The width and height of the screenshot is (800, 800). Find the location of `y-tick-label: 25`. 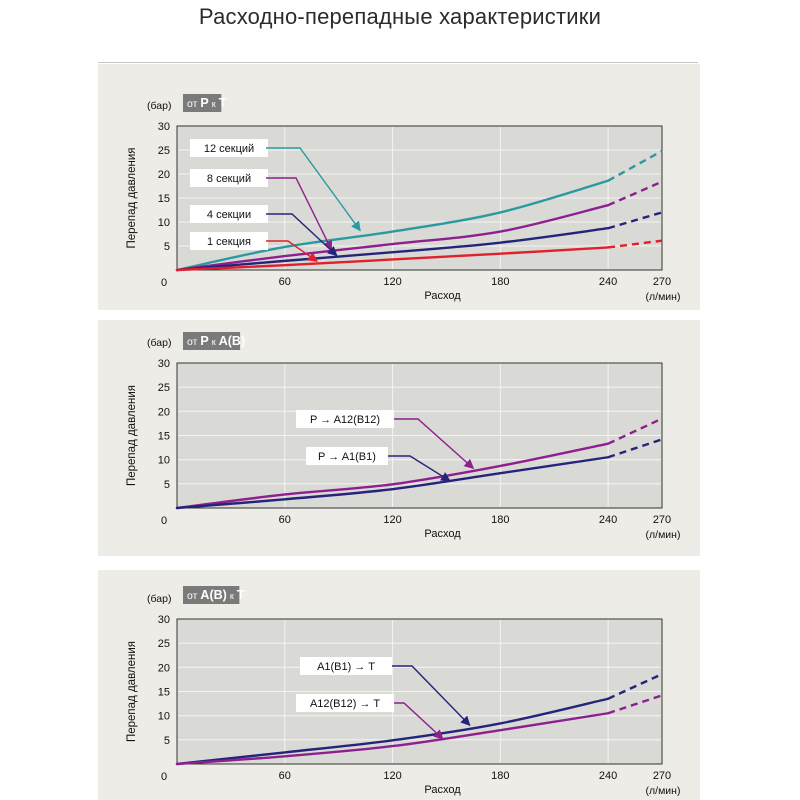

y-tick-label: 25 is located at coordinates (164, 644).